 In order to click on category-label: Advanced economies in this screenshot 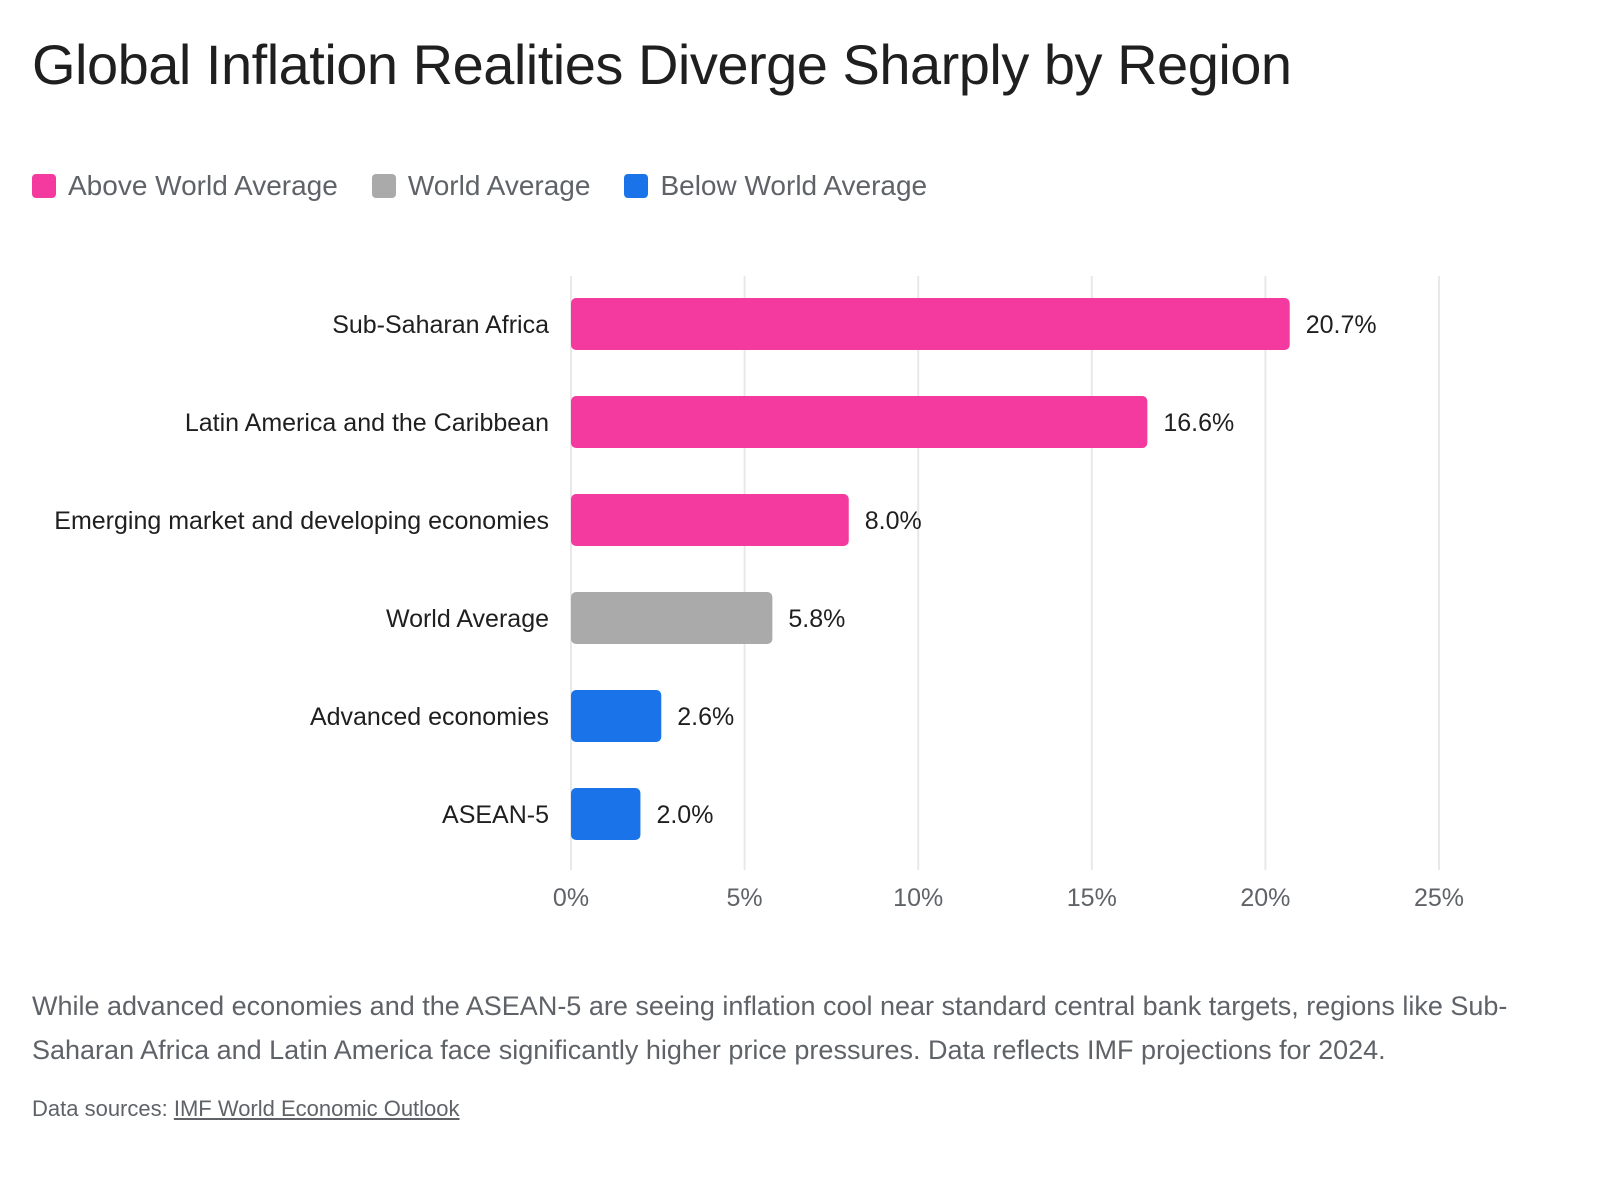, I will do `click(429, 717)`.